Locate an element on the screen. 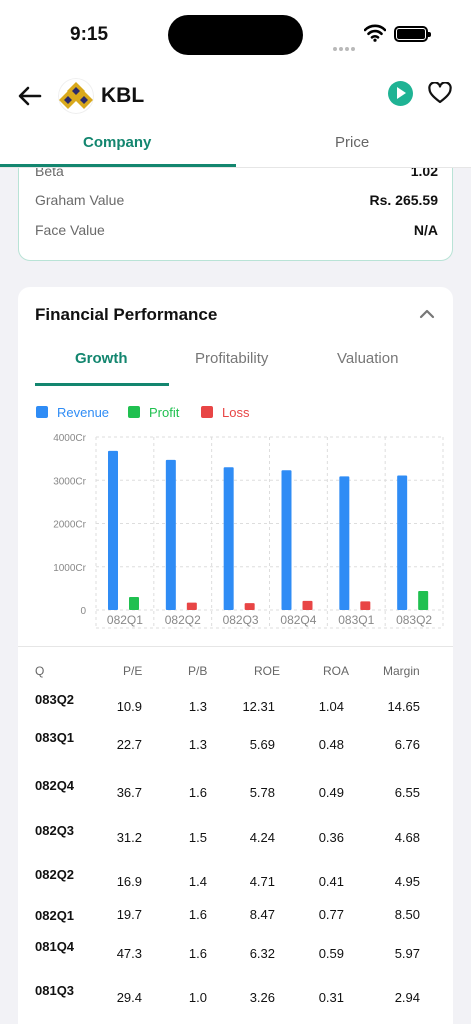 The width and height of the screenshot is (471, 1024). back-arrow-icon is located at coordinates (30, 96).